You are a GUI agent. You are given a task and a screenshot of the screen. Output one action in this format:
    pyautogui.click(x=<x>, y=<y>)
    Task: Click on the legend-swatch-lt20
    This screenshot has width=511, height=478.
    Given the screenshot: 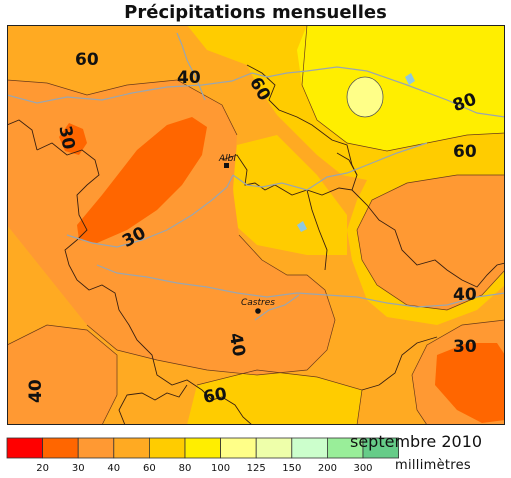 What is the action you would take?
    pyautogui.click(x=24, y=448)
    